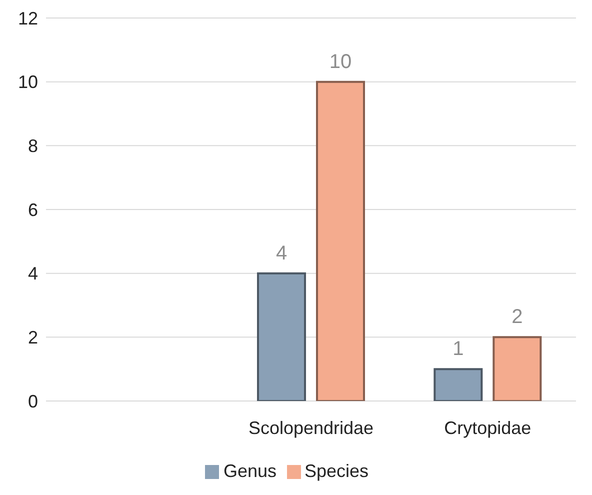  I want to click on y-tick-label: 8, so click(33, 146).